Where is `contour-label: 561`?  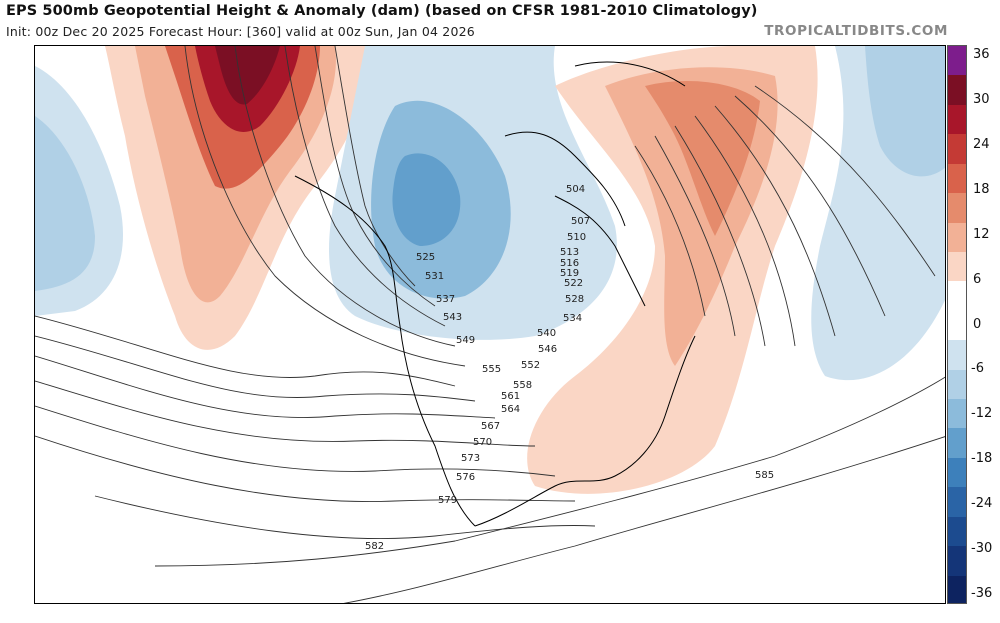 contour-label: 561 is located at coordinates (510, 396).